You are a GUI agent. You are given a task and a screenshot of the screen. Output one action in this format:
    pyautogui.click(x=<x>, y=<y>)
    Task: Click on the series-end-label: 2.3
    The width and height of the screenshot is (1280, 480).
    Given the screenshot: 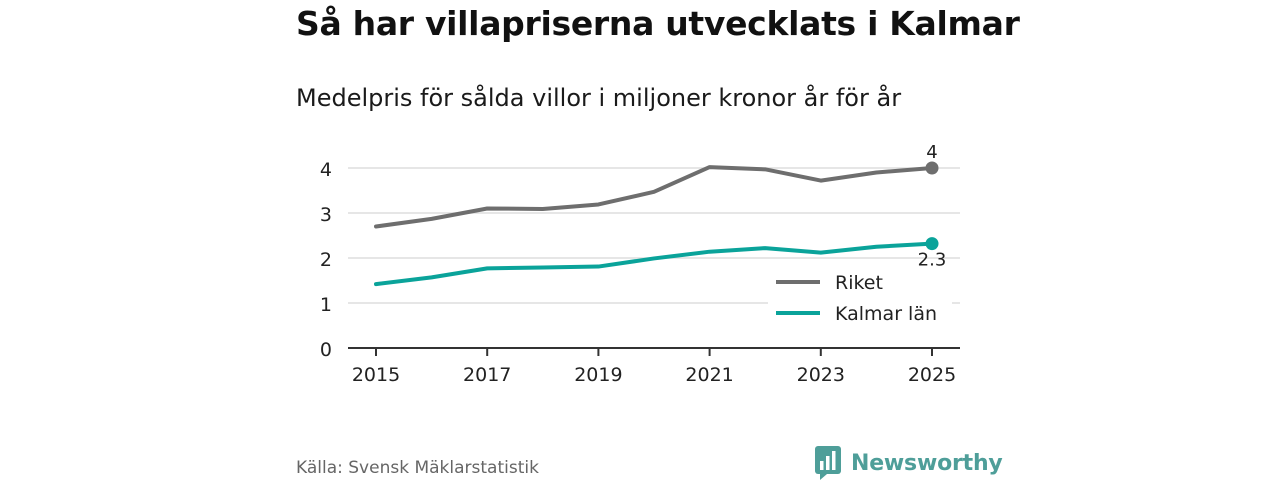 What is the action you would take?
    pyautogui.click(x=932, y=260)
    